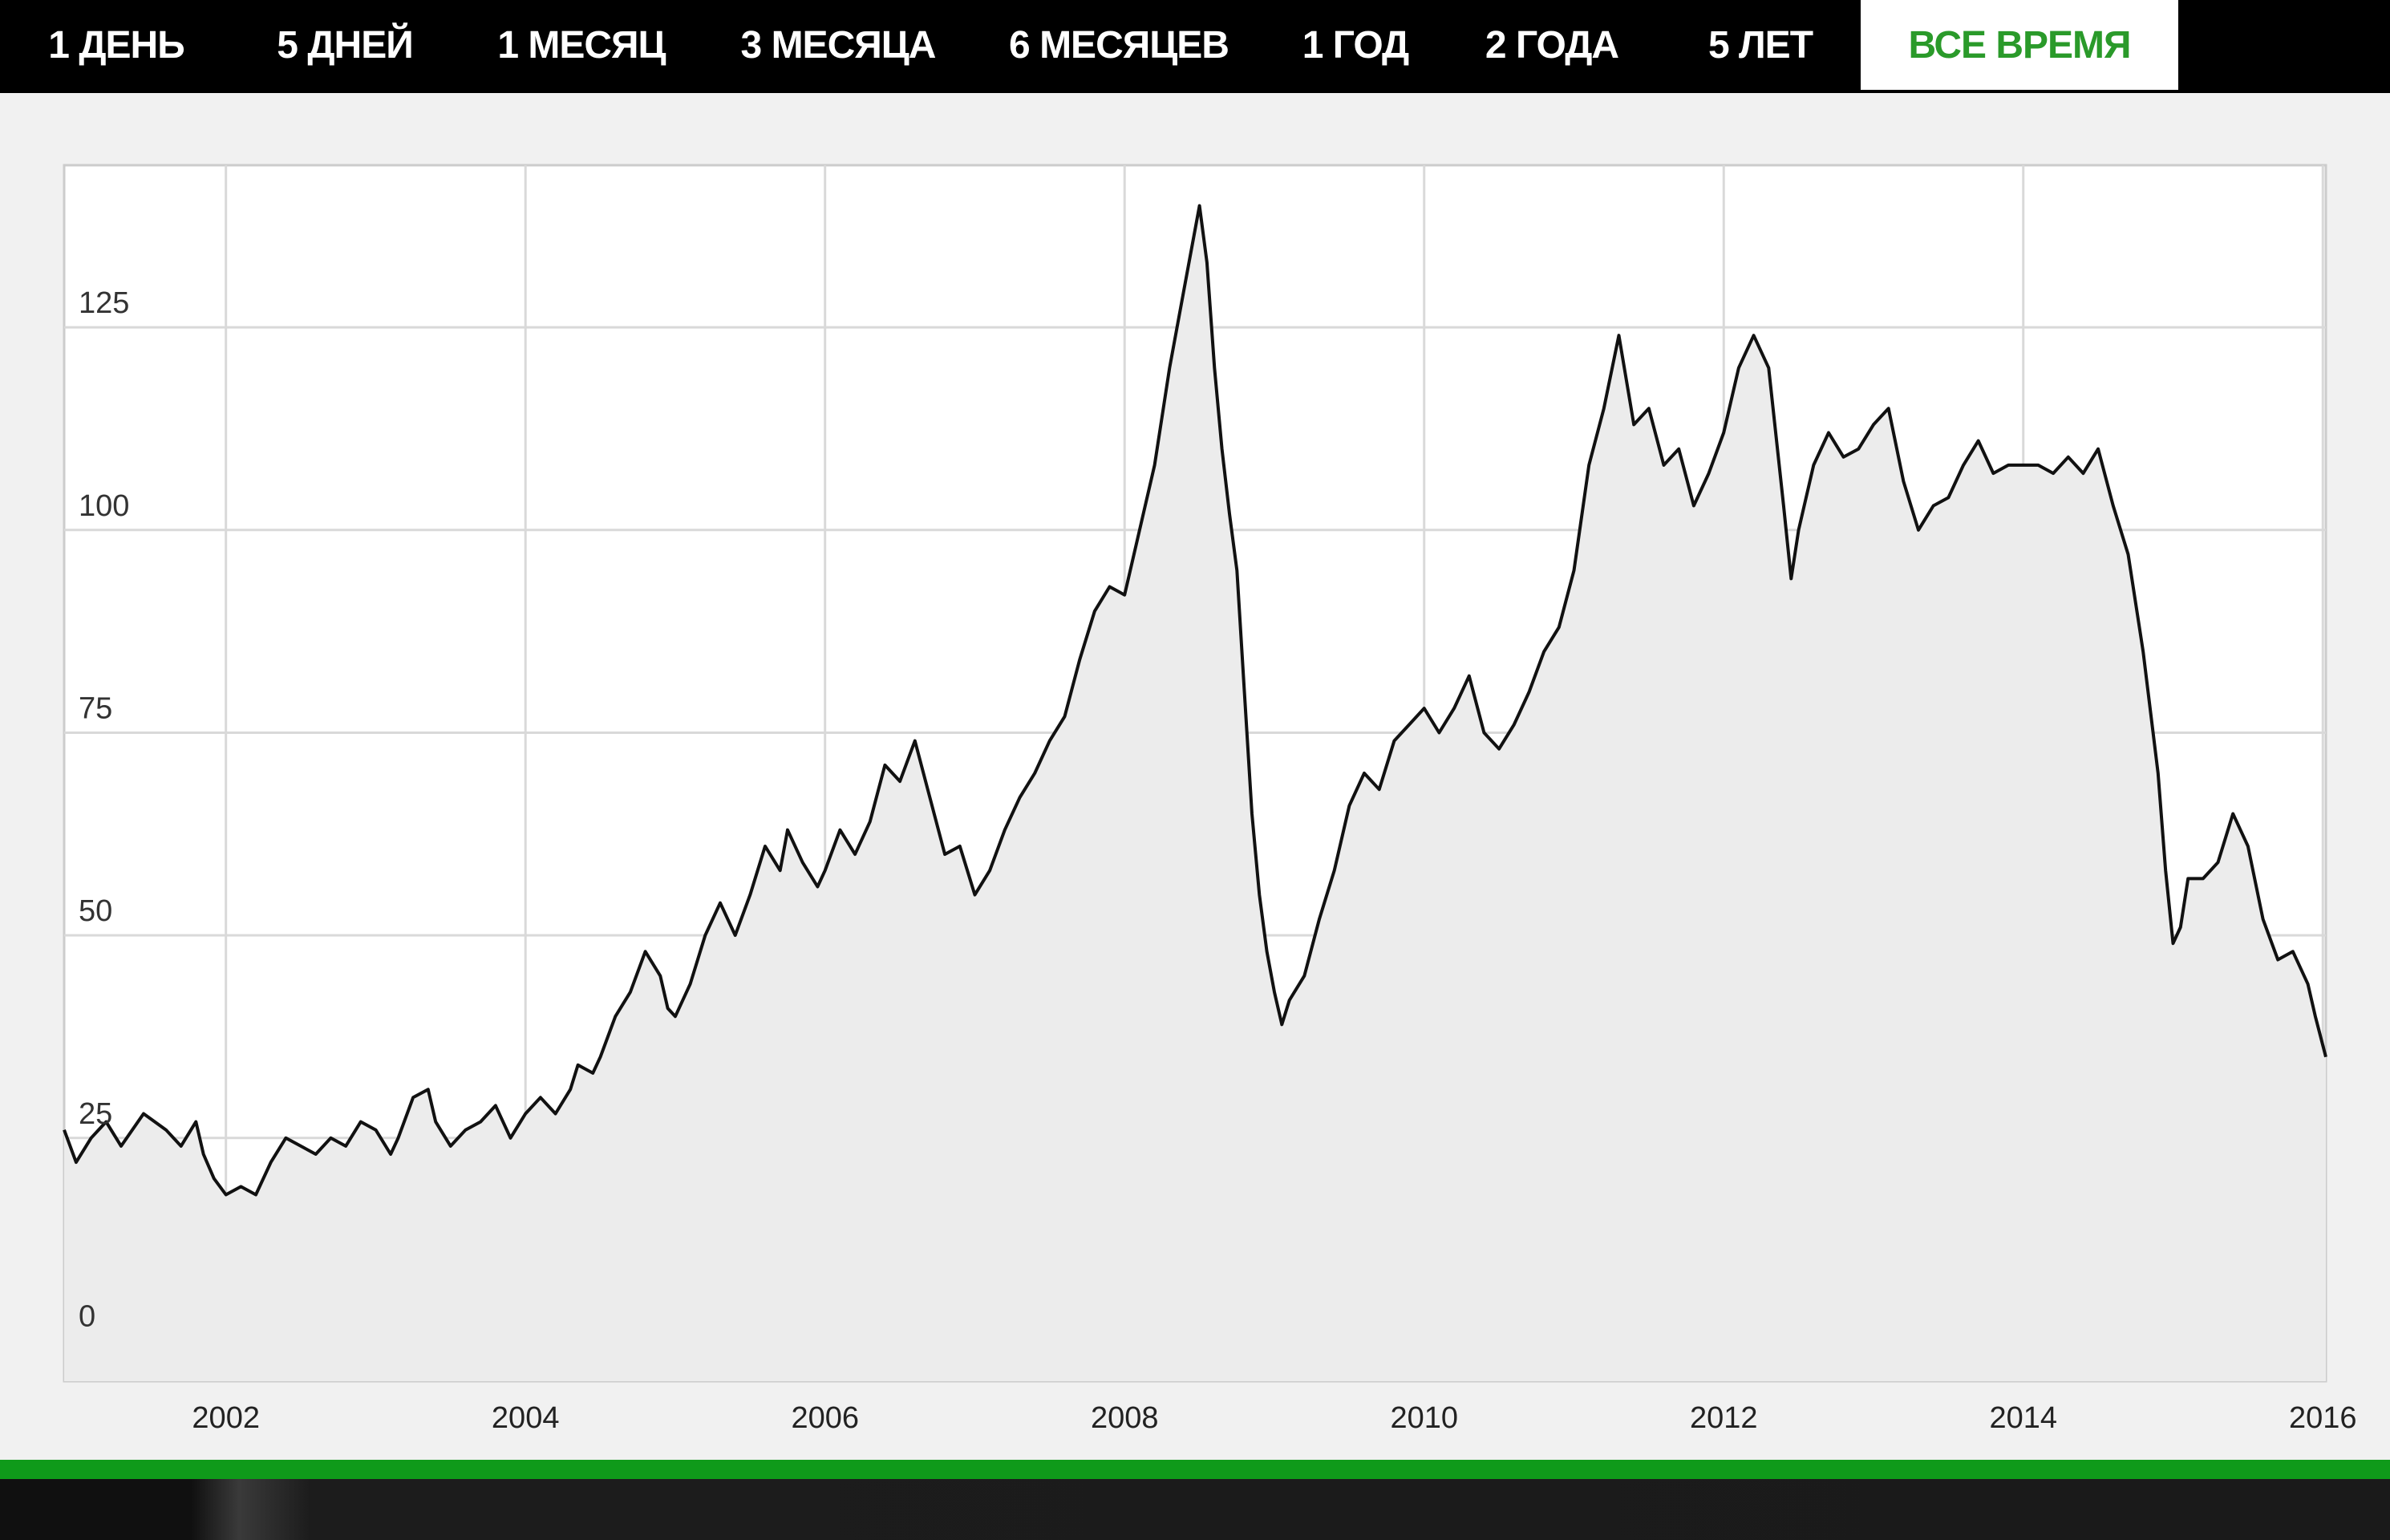  What do you see at coordinates (95, 1114) in the screenshot?
I see `y-tick-label: 25` at bounding box center [95, 1114].